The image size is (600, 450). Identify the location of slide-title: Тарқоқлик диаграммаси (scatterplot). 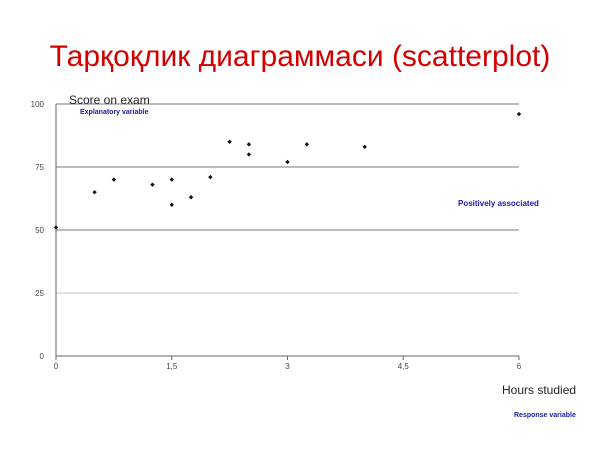
(300, 56).